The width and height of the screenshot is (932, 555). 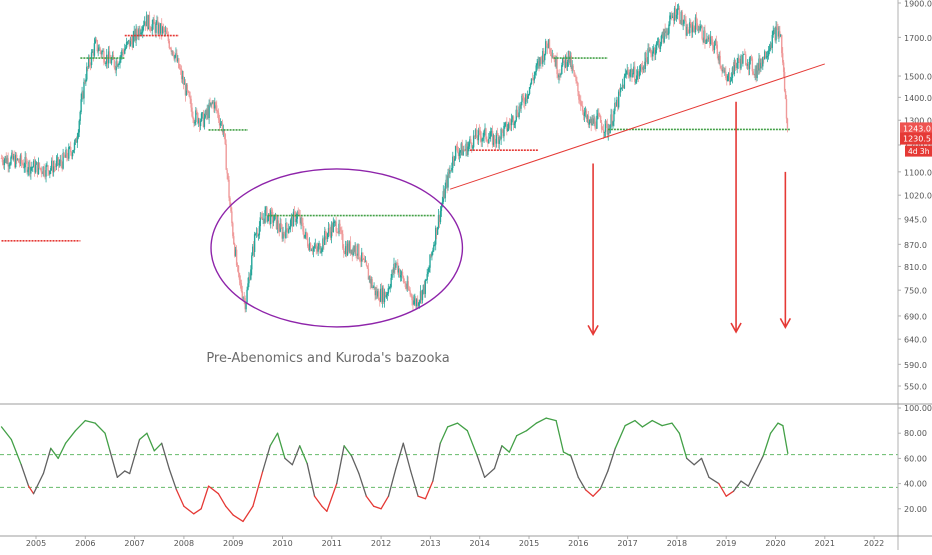 What do you see at coordinates (918, 172) in the screenshot?
I see `price-tick-label: 1100.0` at bounding box center [918, 172].